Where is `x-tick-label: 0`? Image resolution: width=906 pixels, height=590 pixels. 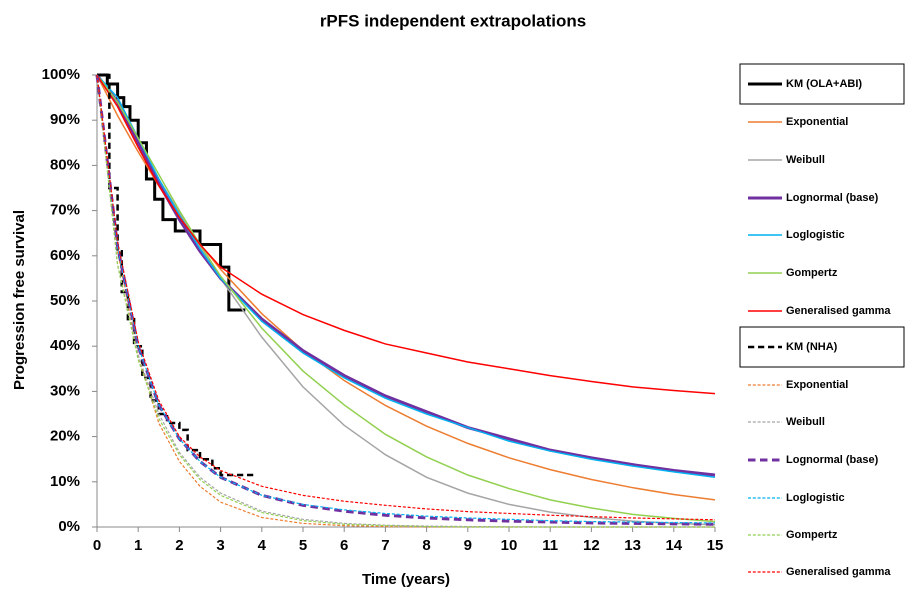 x-tick-label: 0 is located at coordinates (97, 545).